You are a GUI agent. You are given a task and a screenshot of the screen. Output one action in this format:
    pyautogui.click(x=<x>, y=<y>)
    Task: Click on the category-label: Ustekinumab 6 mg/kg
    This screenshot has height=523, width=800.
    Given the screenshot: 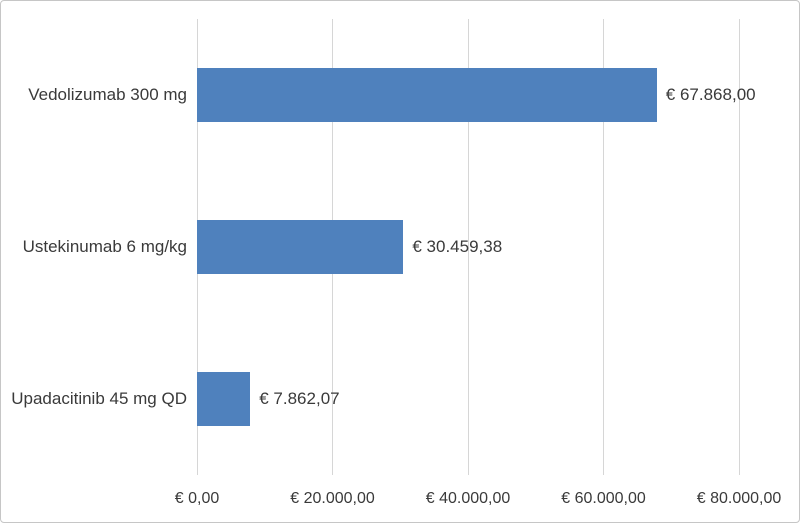 What is the action you would take?
    pyautogui.click(x=104, y=246)
    